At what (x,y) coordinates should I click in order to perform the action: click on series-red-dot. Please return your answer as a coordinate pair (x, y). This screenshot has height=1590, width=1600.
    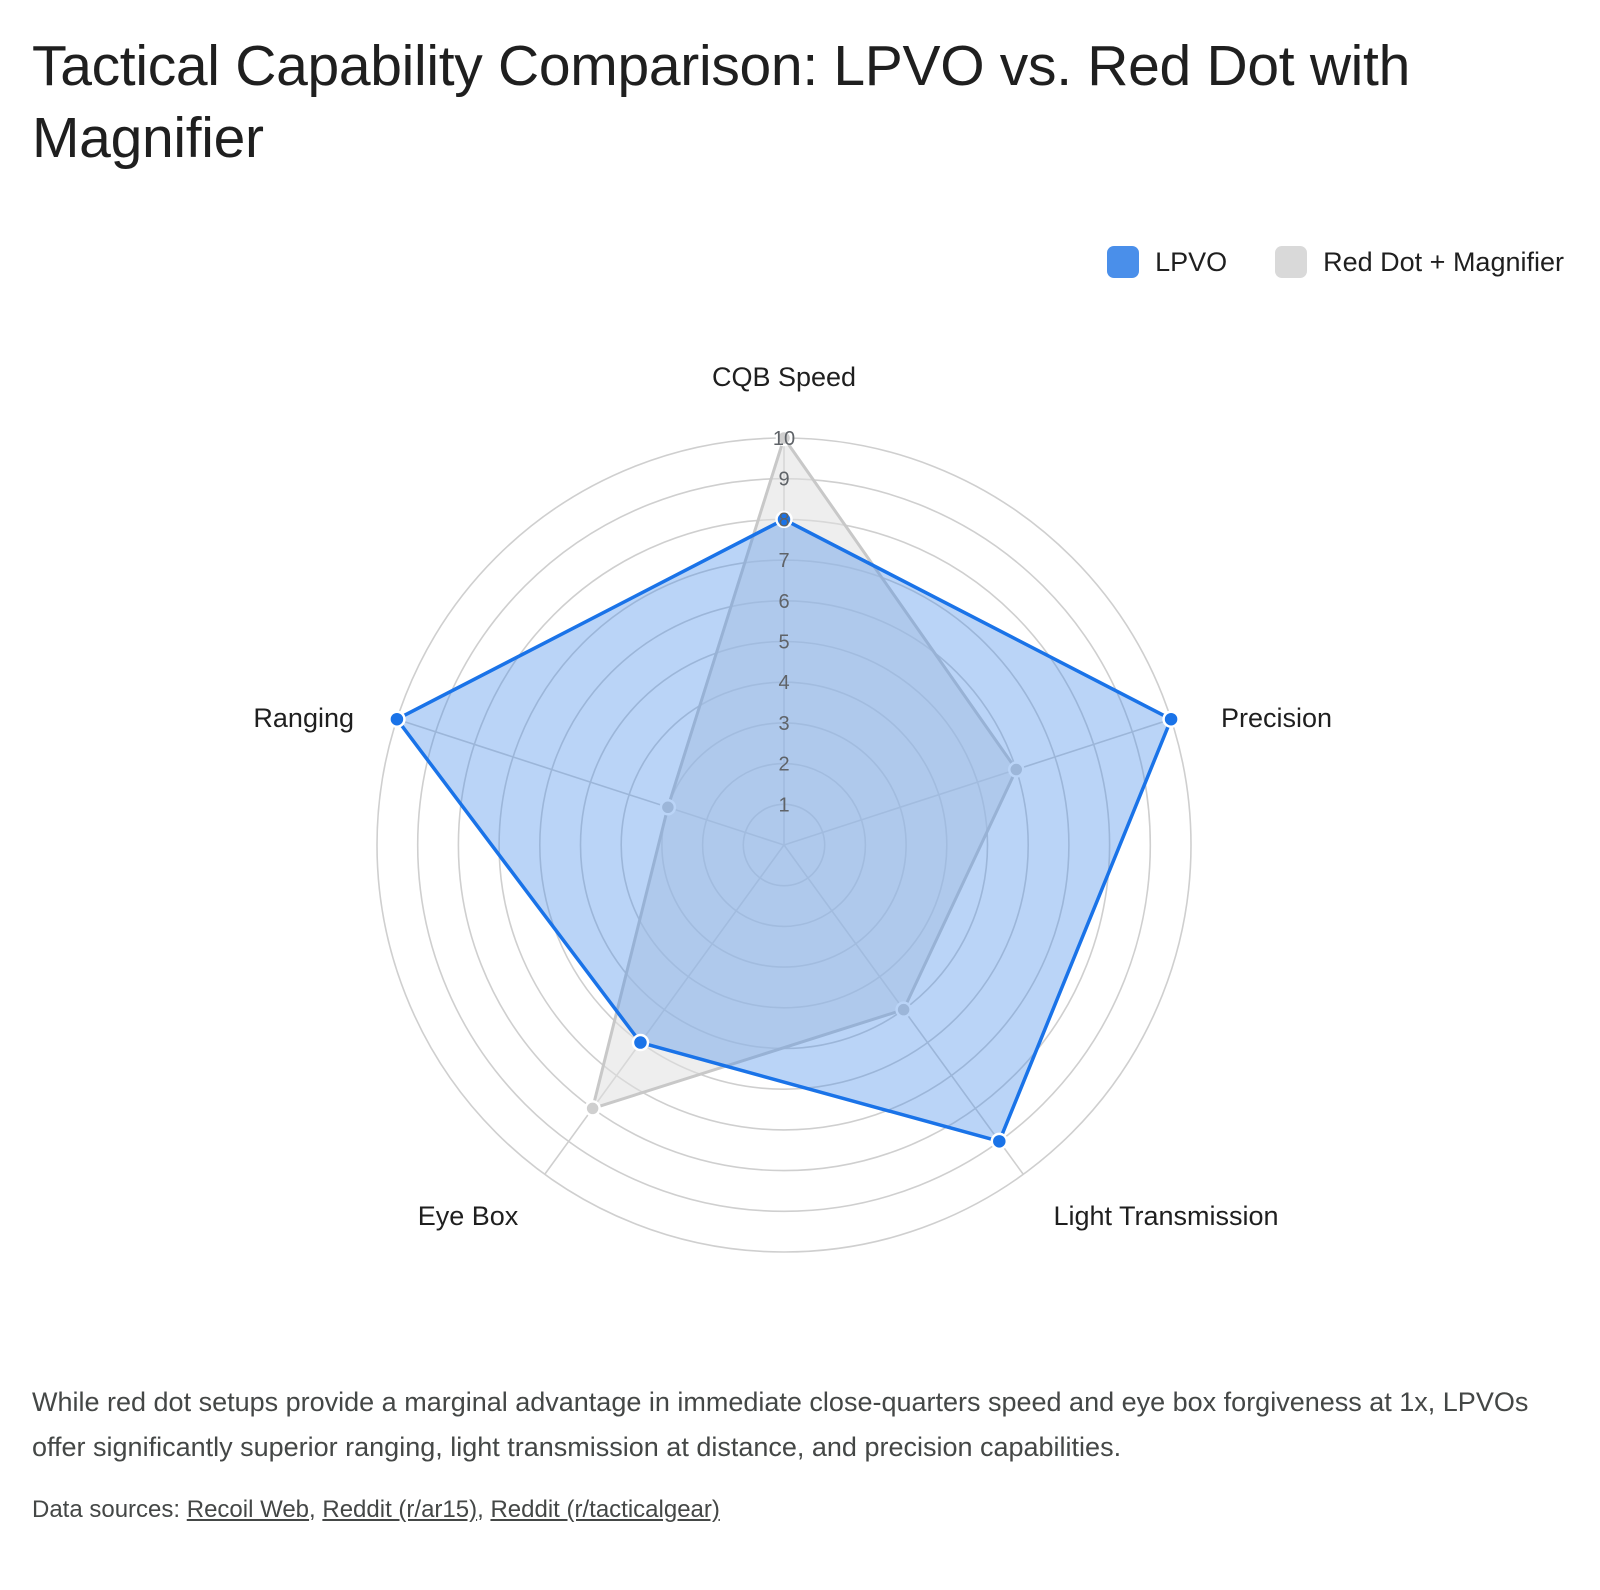
    Looking at the image, I should click on (804, 773).